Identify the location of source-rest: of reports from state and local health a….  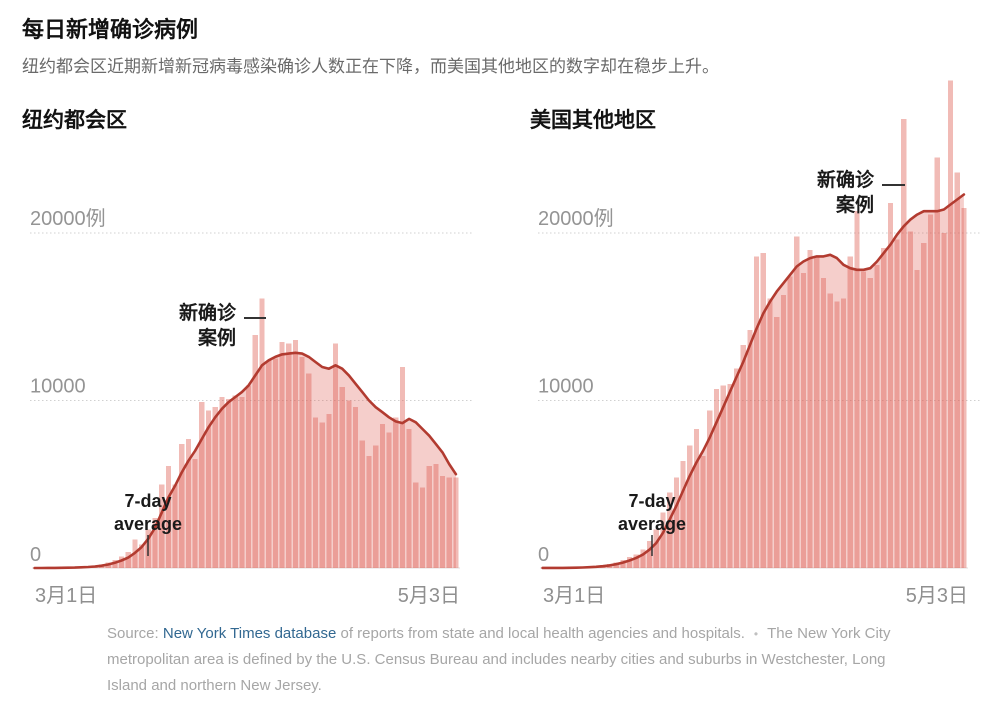
(540, 633).